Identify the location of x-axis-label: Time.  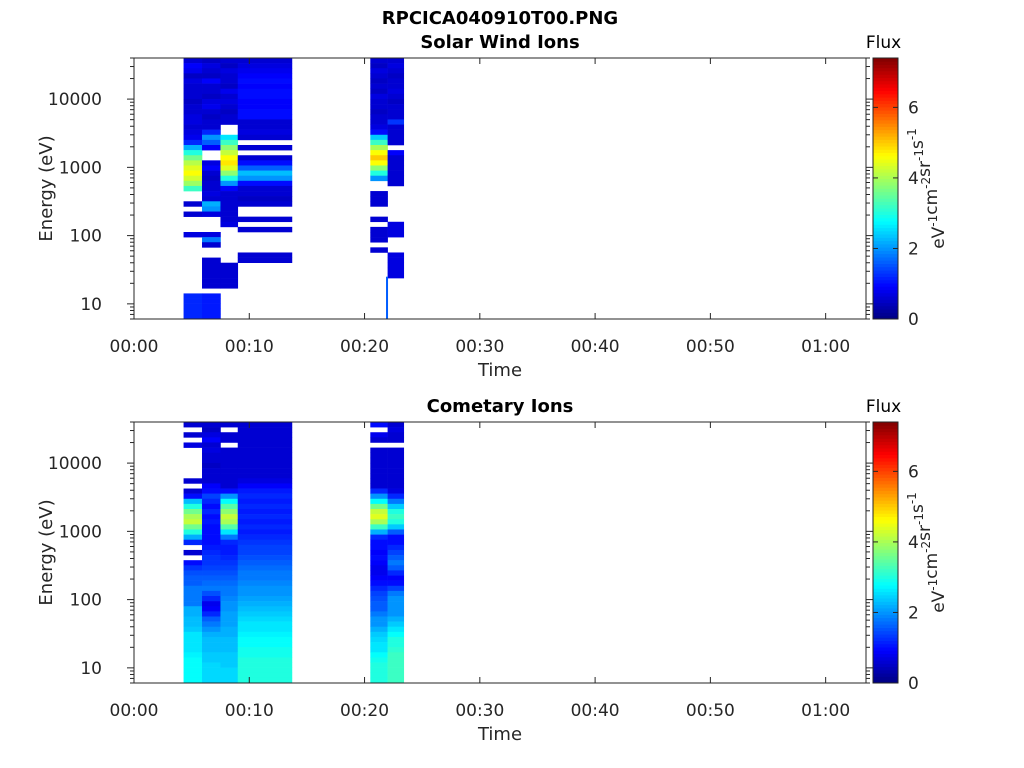
(499, 734).